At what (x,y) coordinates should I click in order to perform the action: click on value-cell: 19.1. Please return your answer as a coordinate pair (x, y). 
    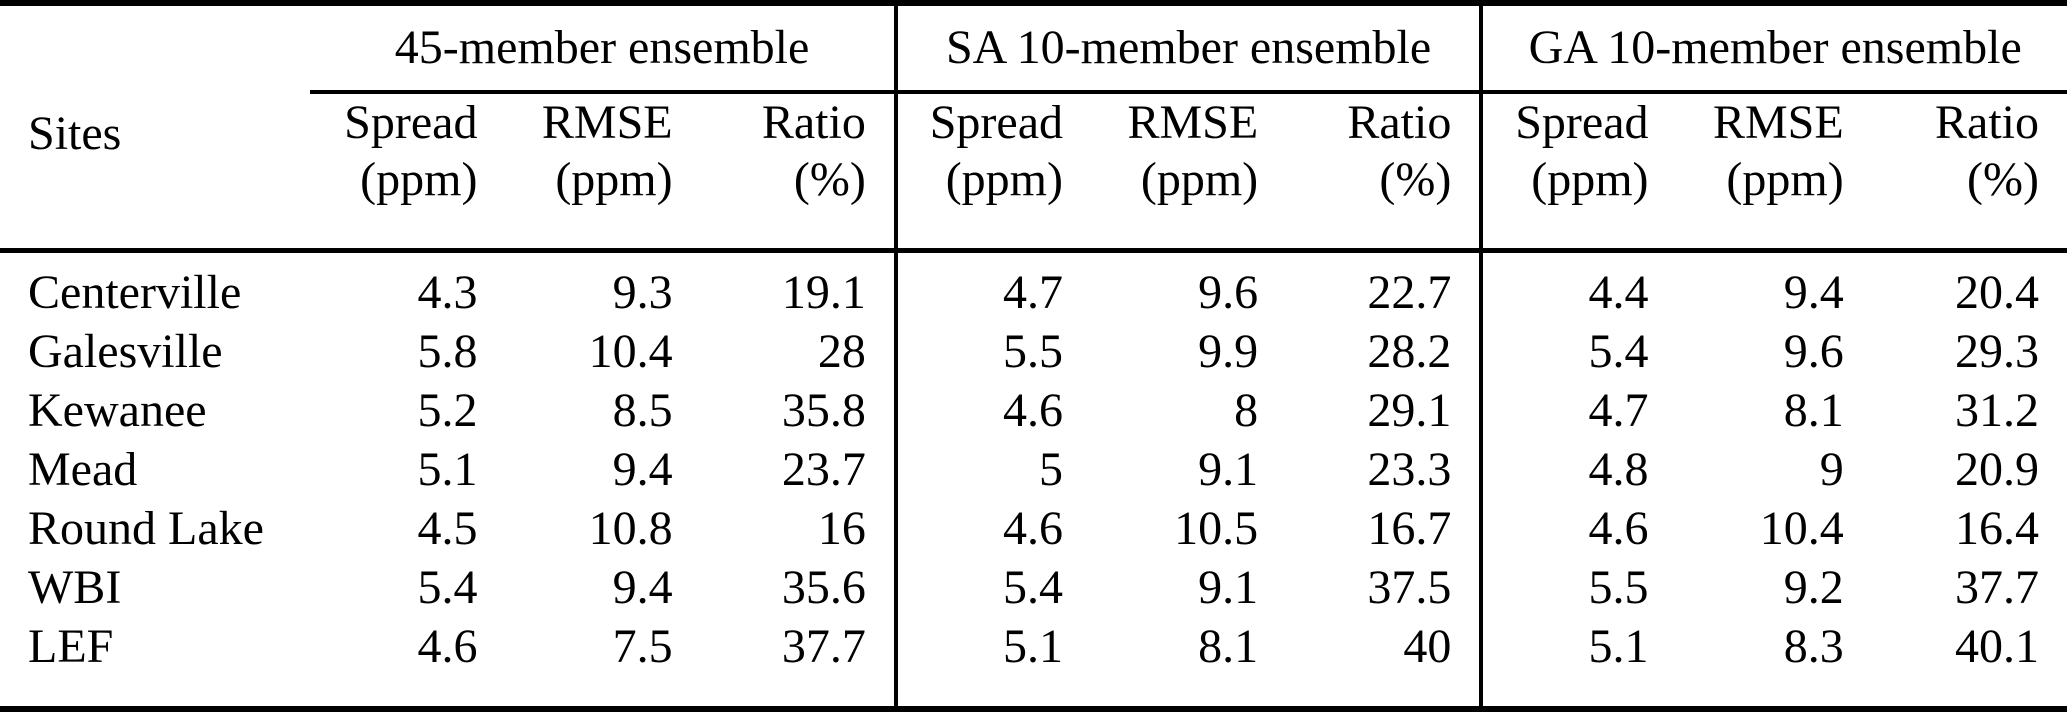
    Looking at the image, I should click on (823, 292).